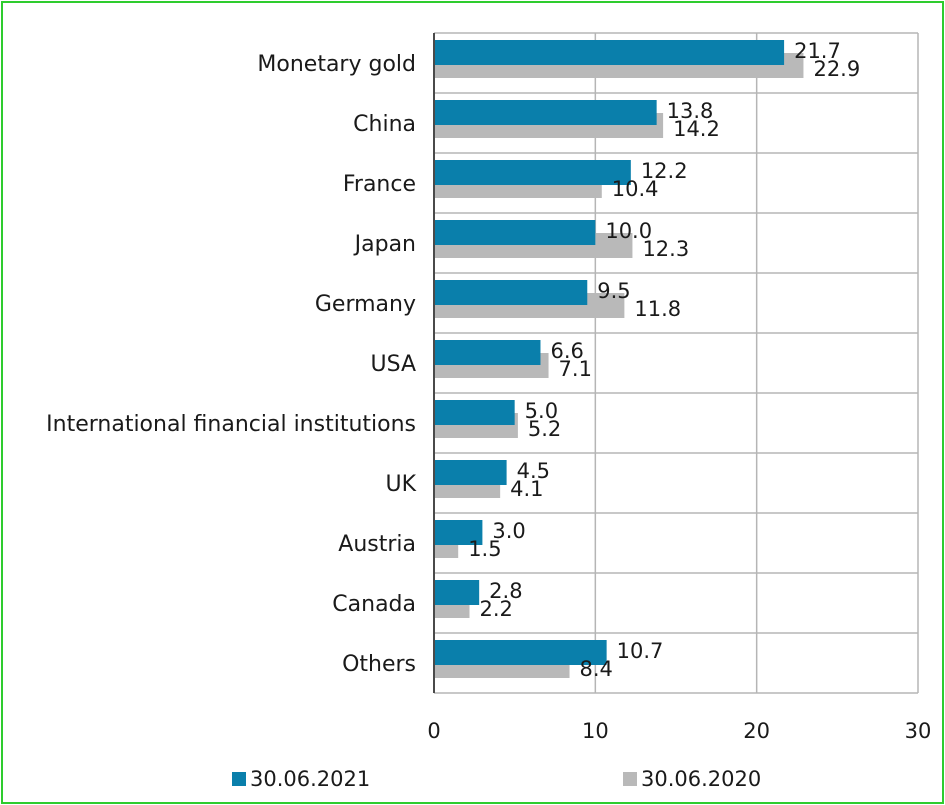 The height and width of the screenshot is (805, 945). Describe the element at coordinates (918, 731) in the screenshot. I see `x-tick-label: 30` at that location.